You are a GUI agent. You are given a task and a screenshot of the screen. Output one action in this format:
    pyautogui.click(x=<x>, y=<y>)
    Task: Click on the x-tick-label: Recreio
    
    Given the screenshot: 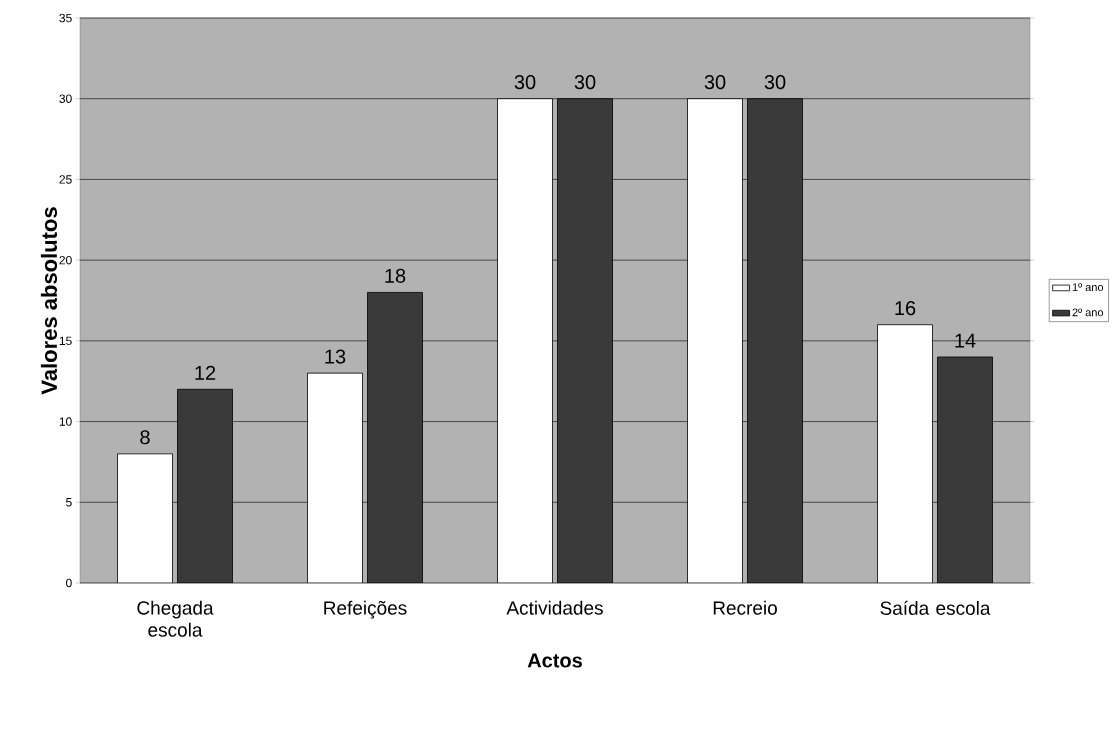 What is the action you would take?
    pyautogui.click(x=745, y=607)
    